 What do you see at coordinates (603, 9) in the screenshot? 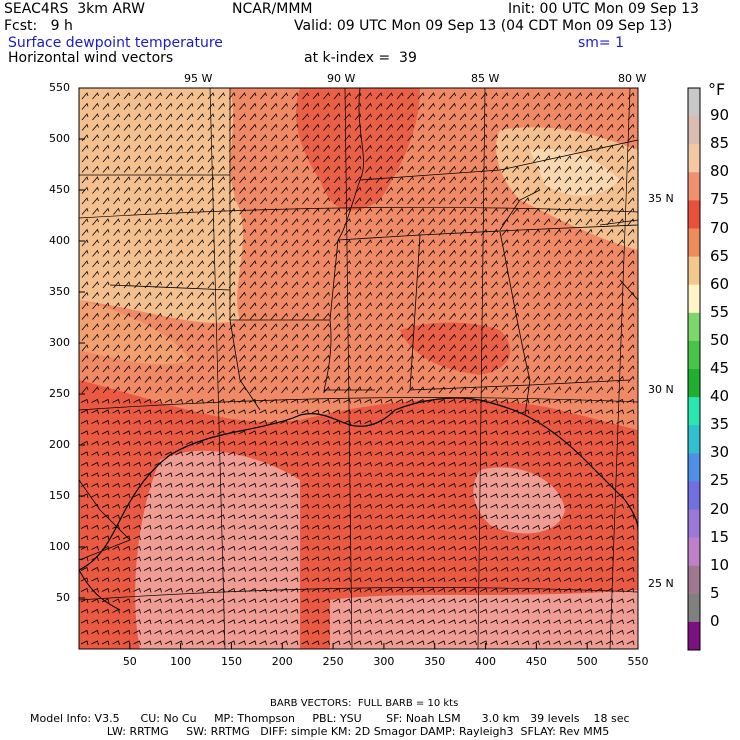
I see `init-time: Init: 00 UTC Mon 09 Sep 13` at bounding box center [603, 9].